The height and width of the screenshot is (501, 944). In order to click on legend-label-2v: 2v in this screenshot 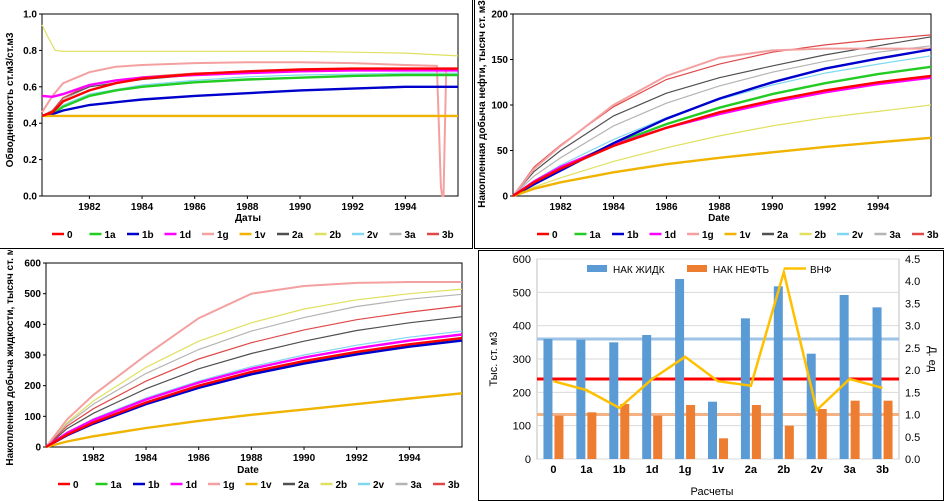, I will do `click(379, 485)`.